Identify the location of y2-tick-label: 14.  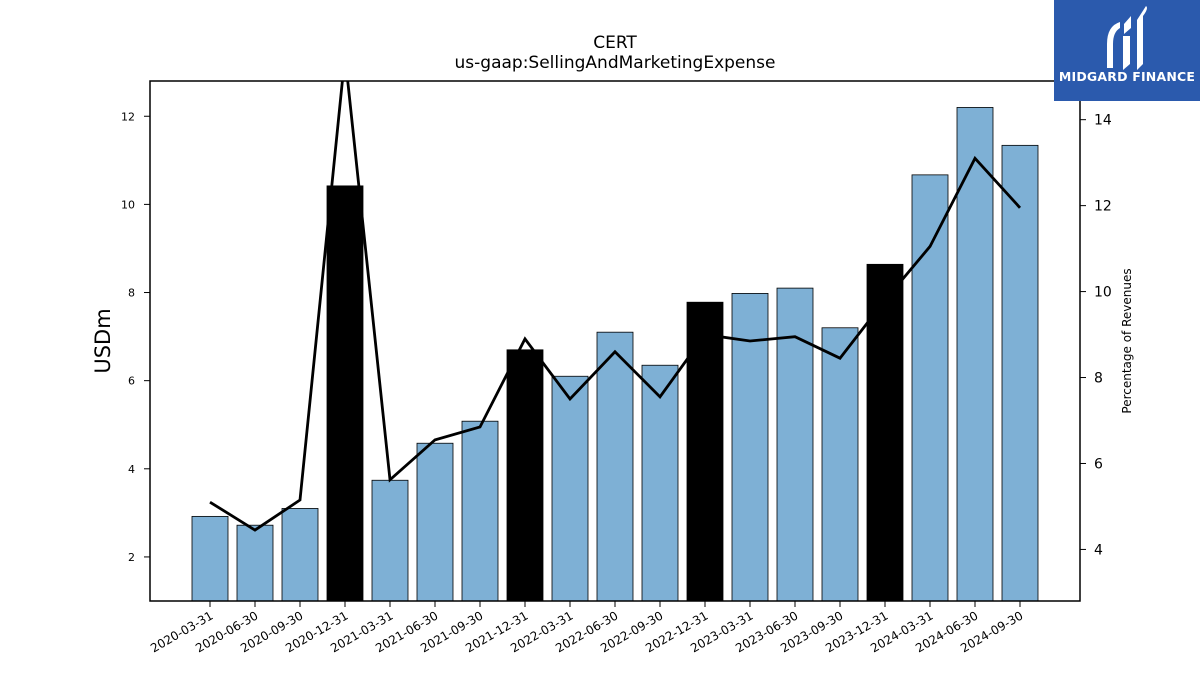
(1103, 121).